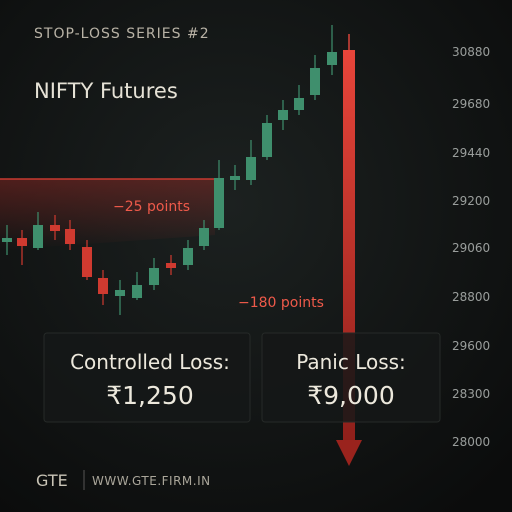 The height and width of the screenshot is (512, 512). What do you see at coordinates (107, 214) in the screenshot?
I see `loss-glow` at bounding box center [107, 214].